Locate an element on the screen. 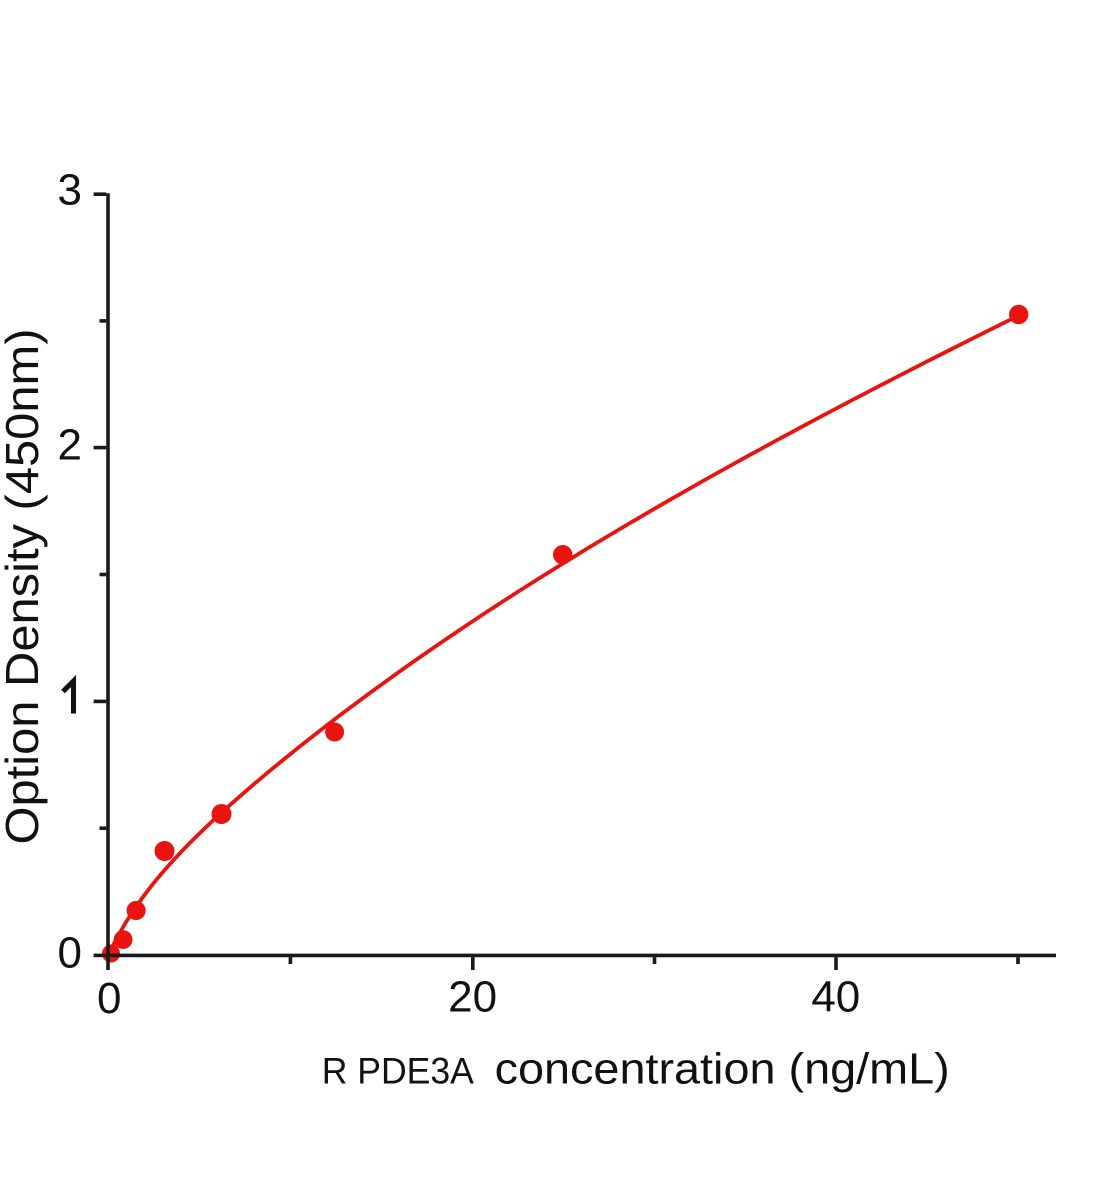 This screenshot has width=1104, height=1200. svg-text: 20 is located at coordinates (472, 996).